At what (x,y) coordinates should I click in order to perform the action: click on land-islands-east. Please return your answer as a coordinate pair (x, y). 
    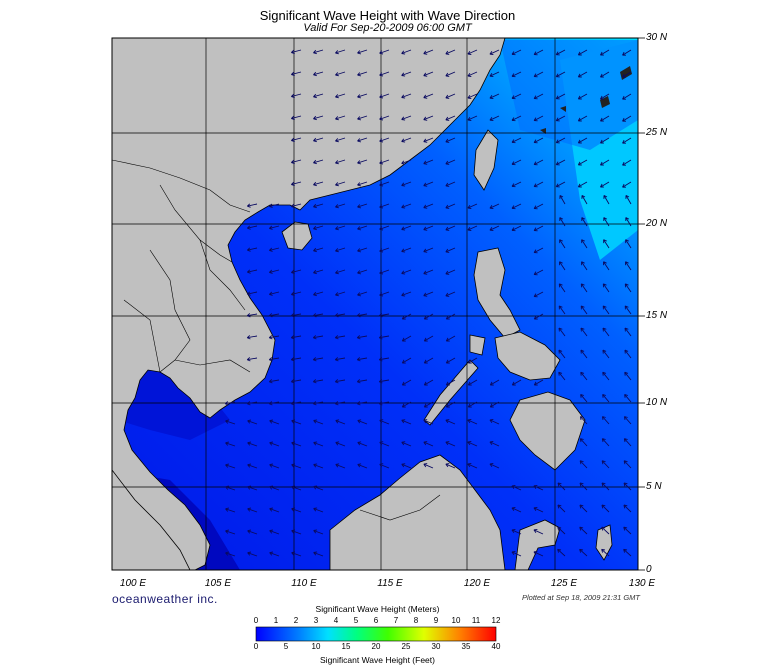
    Looking at the image, I should click on (553, 120).